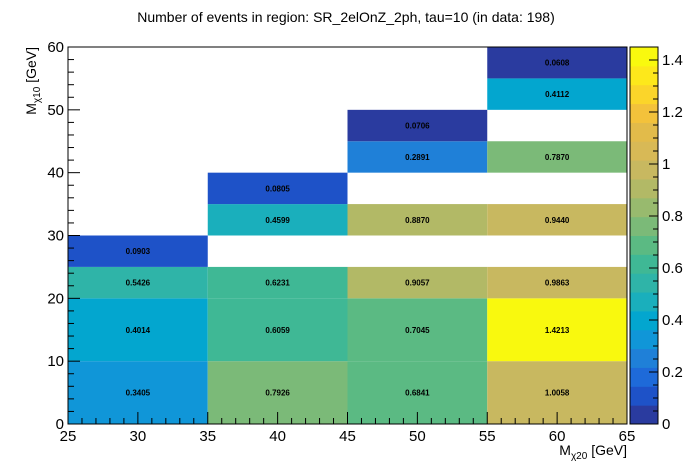  I want to click on x-axis-title-main: M, so click(565, 450).